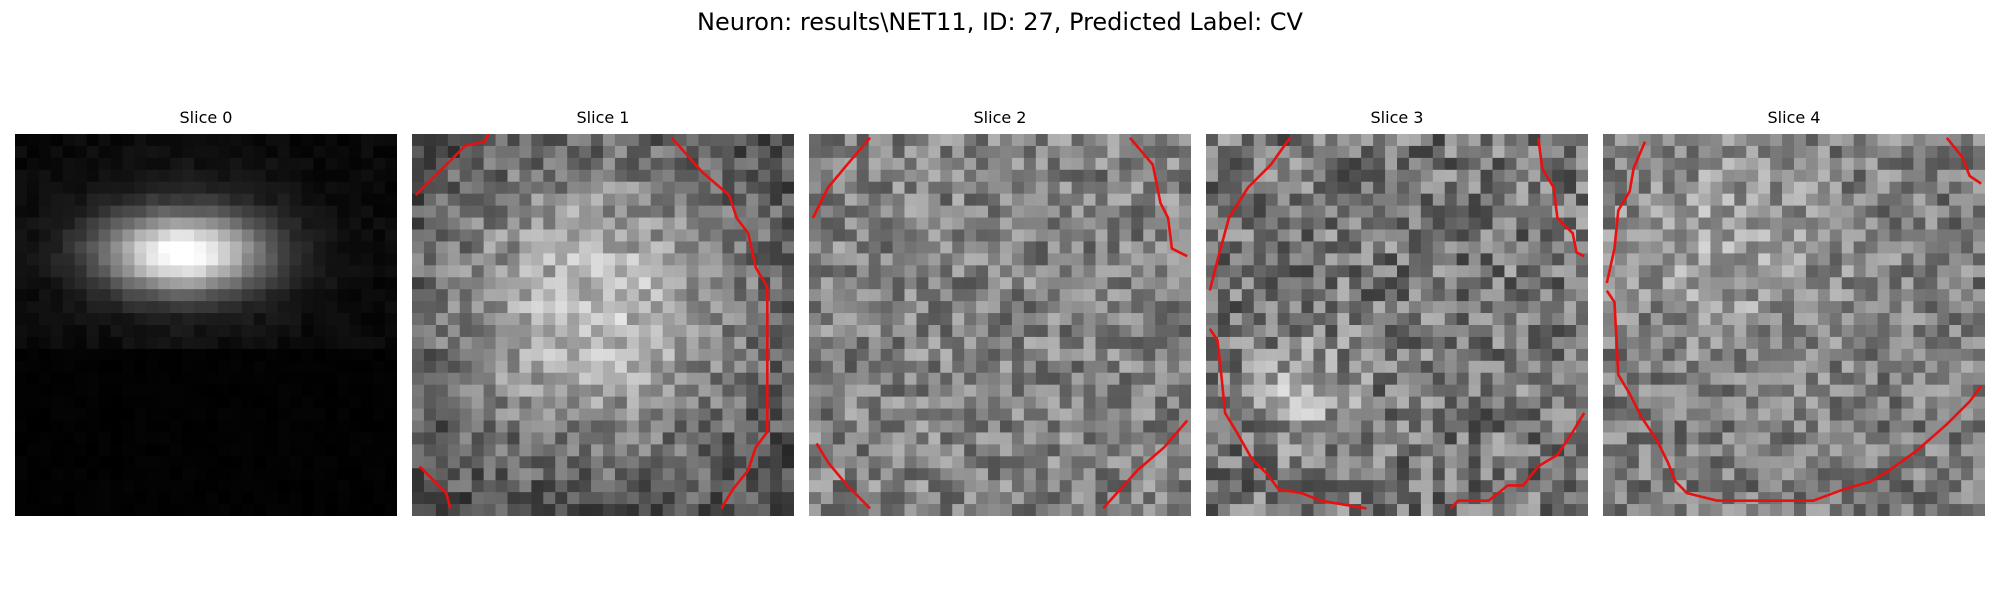 The image size is (2000, 600). I want to click on slice-title: Slice 3, so click(1397, 117).